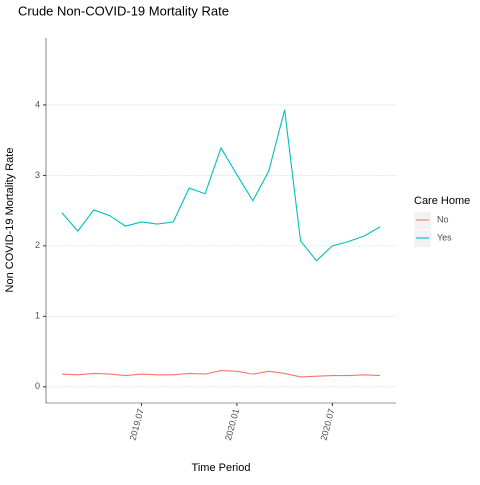 The image size is (480, 485). What do you see at coordinates (444, 237) in the screenshot?
I see `legend-label: Yes` at bounding box center [444, 237].